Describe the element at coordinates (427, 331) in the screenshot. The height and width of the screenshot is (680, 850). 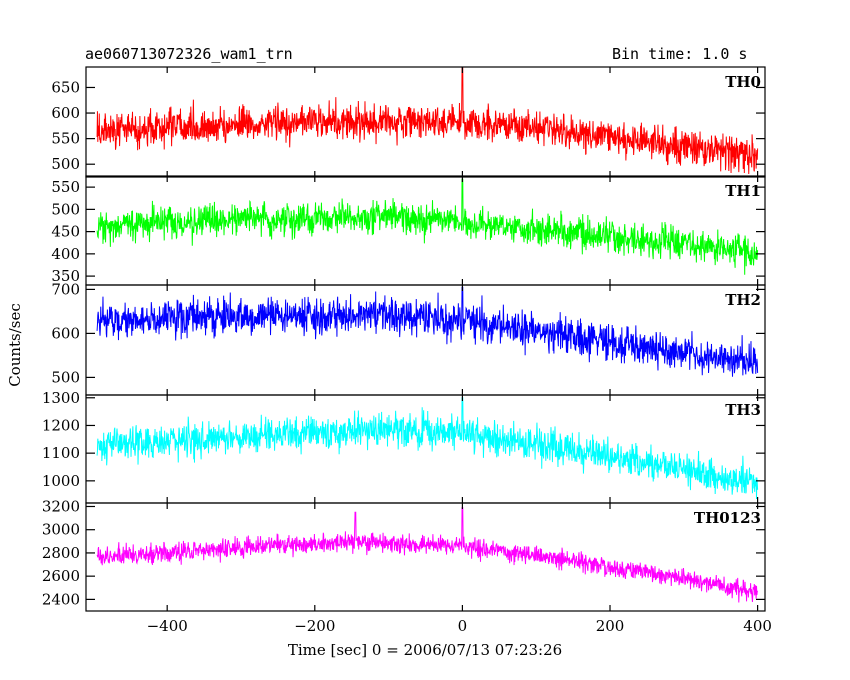
I see `series-line-th2` at that location.